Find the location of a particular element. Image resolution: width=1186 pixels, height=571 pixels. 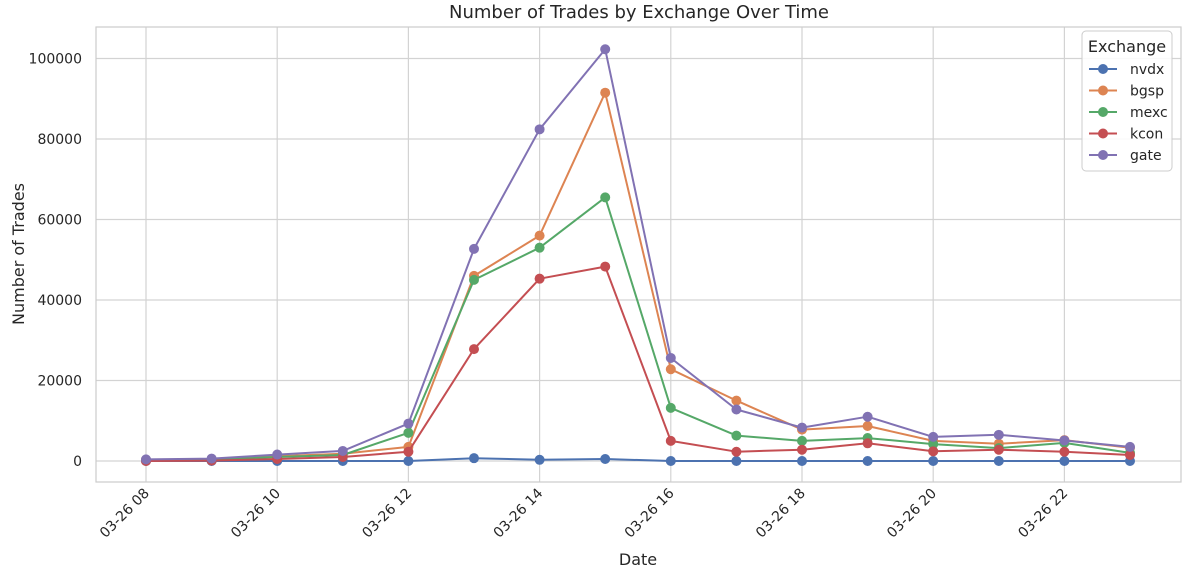

legend-label: nvdx is located at coordinates (1147, 70).